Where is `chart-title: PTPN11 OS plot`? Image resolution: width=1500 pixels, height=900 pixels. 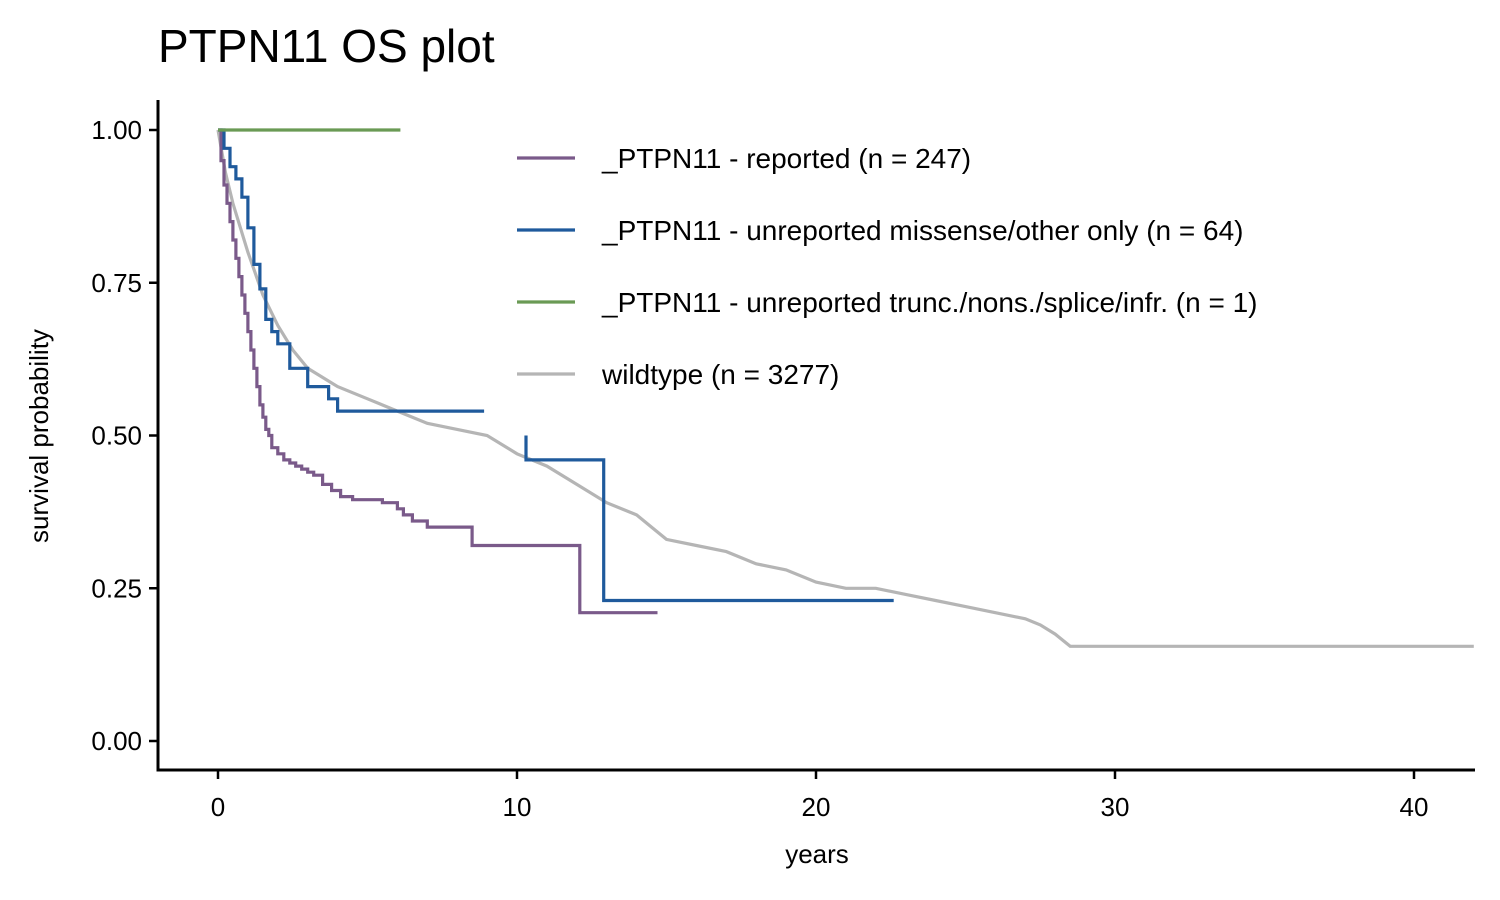
chart-title: PTPN11 OS plot is located at coordinates (326, 46).